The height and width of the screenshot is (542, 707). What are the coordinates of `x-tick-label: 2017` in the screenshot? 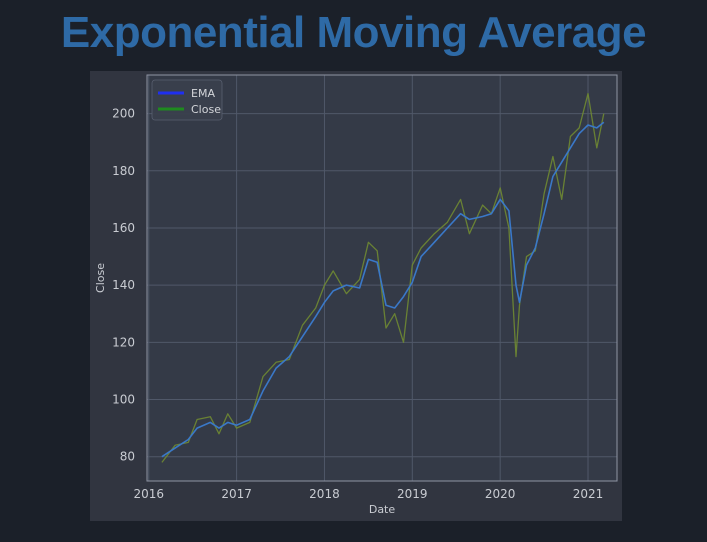 It's located at (236, 494).